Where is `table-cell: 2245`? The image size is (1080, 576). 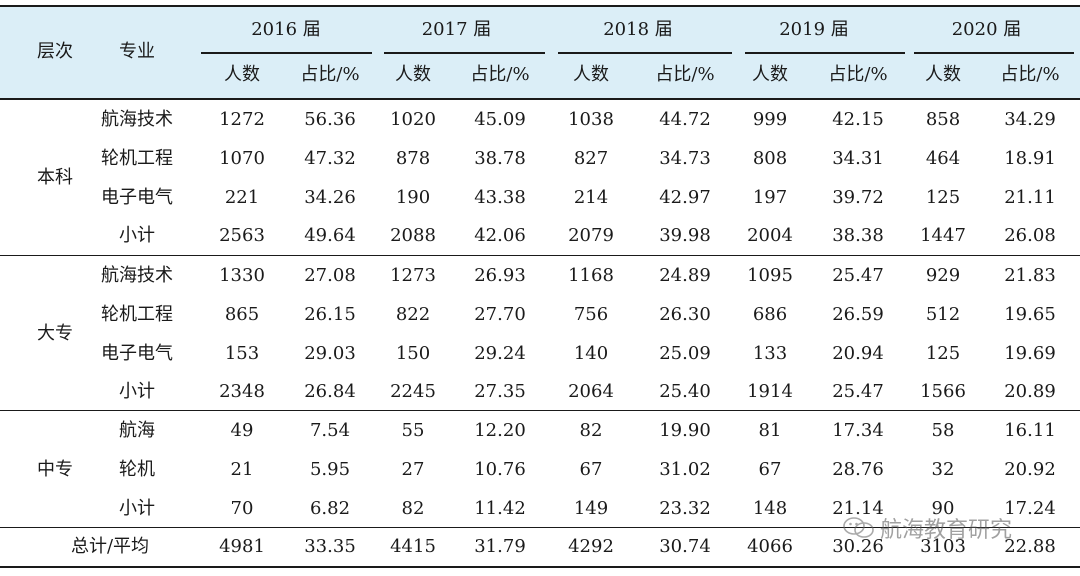 table-cell: 2245 is located at coordinates (413, 392).